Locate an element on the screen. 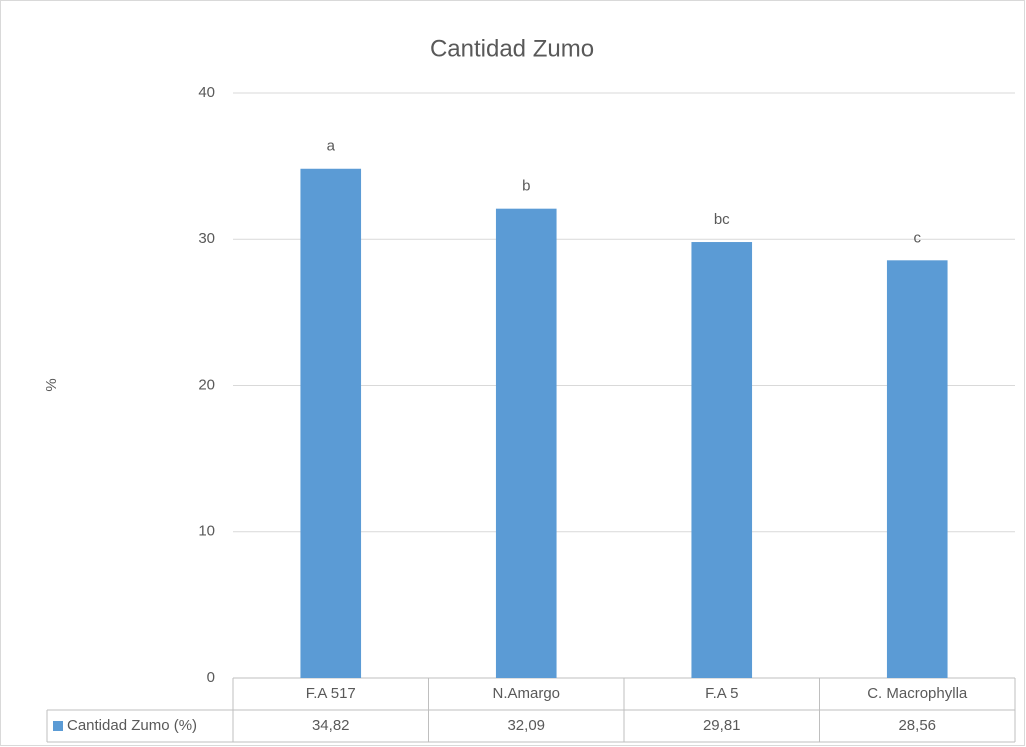 This screenshot has width=1026, height=747. y-tick-label: 10 is located at coordinates (206, 531).